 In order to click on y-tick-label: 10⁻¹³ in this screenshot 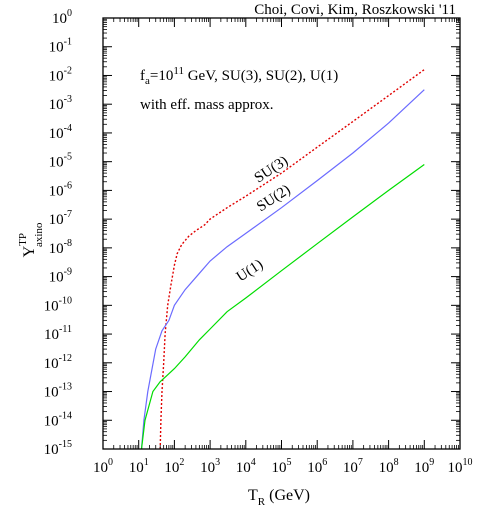, I will do `click(58, 391)`.